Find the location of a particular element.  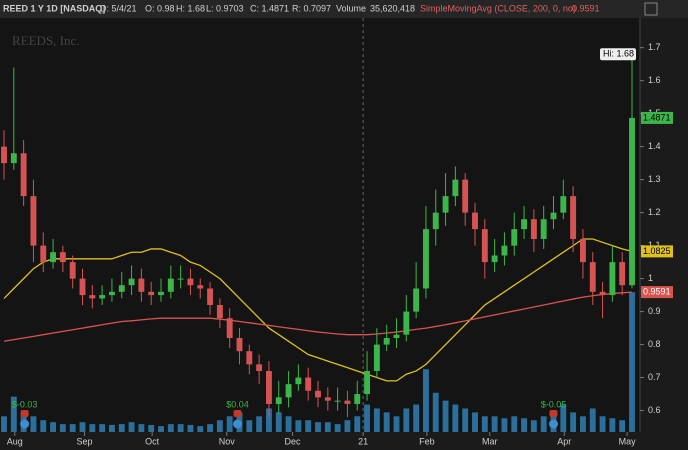

hi-label: Hi: 1.68 is located at coordinates (618, 54).